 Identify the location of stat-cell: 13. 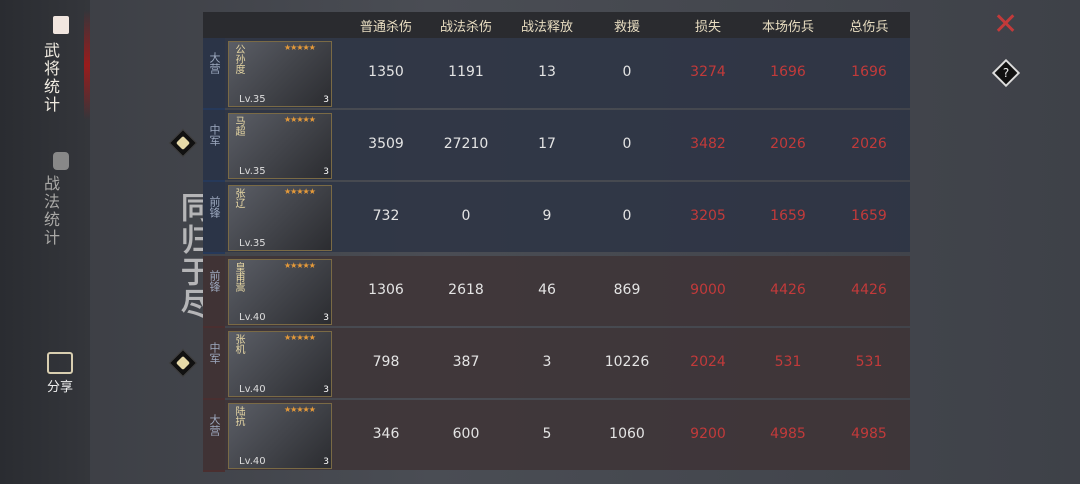
(547, 72).